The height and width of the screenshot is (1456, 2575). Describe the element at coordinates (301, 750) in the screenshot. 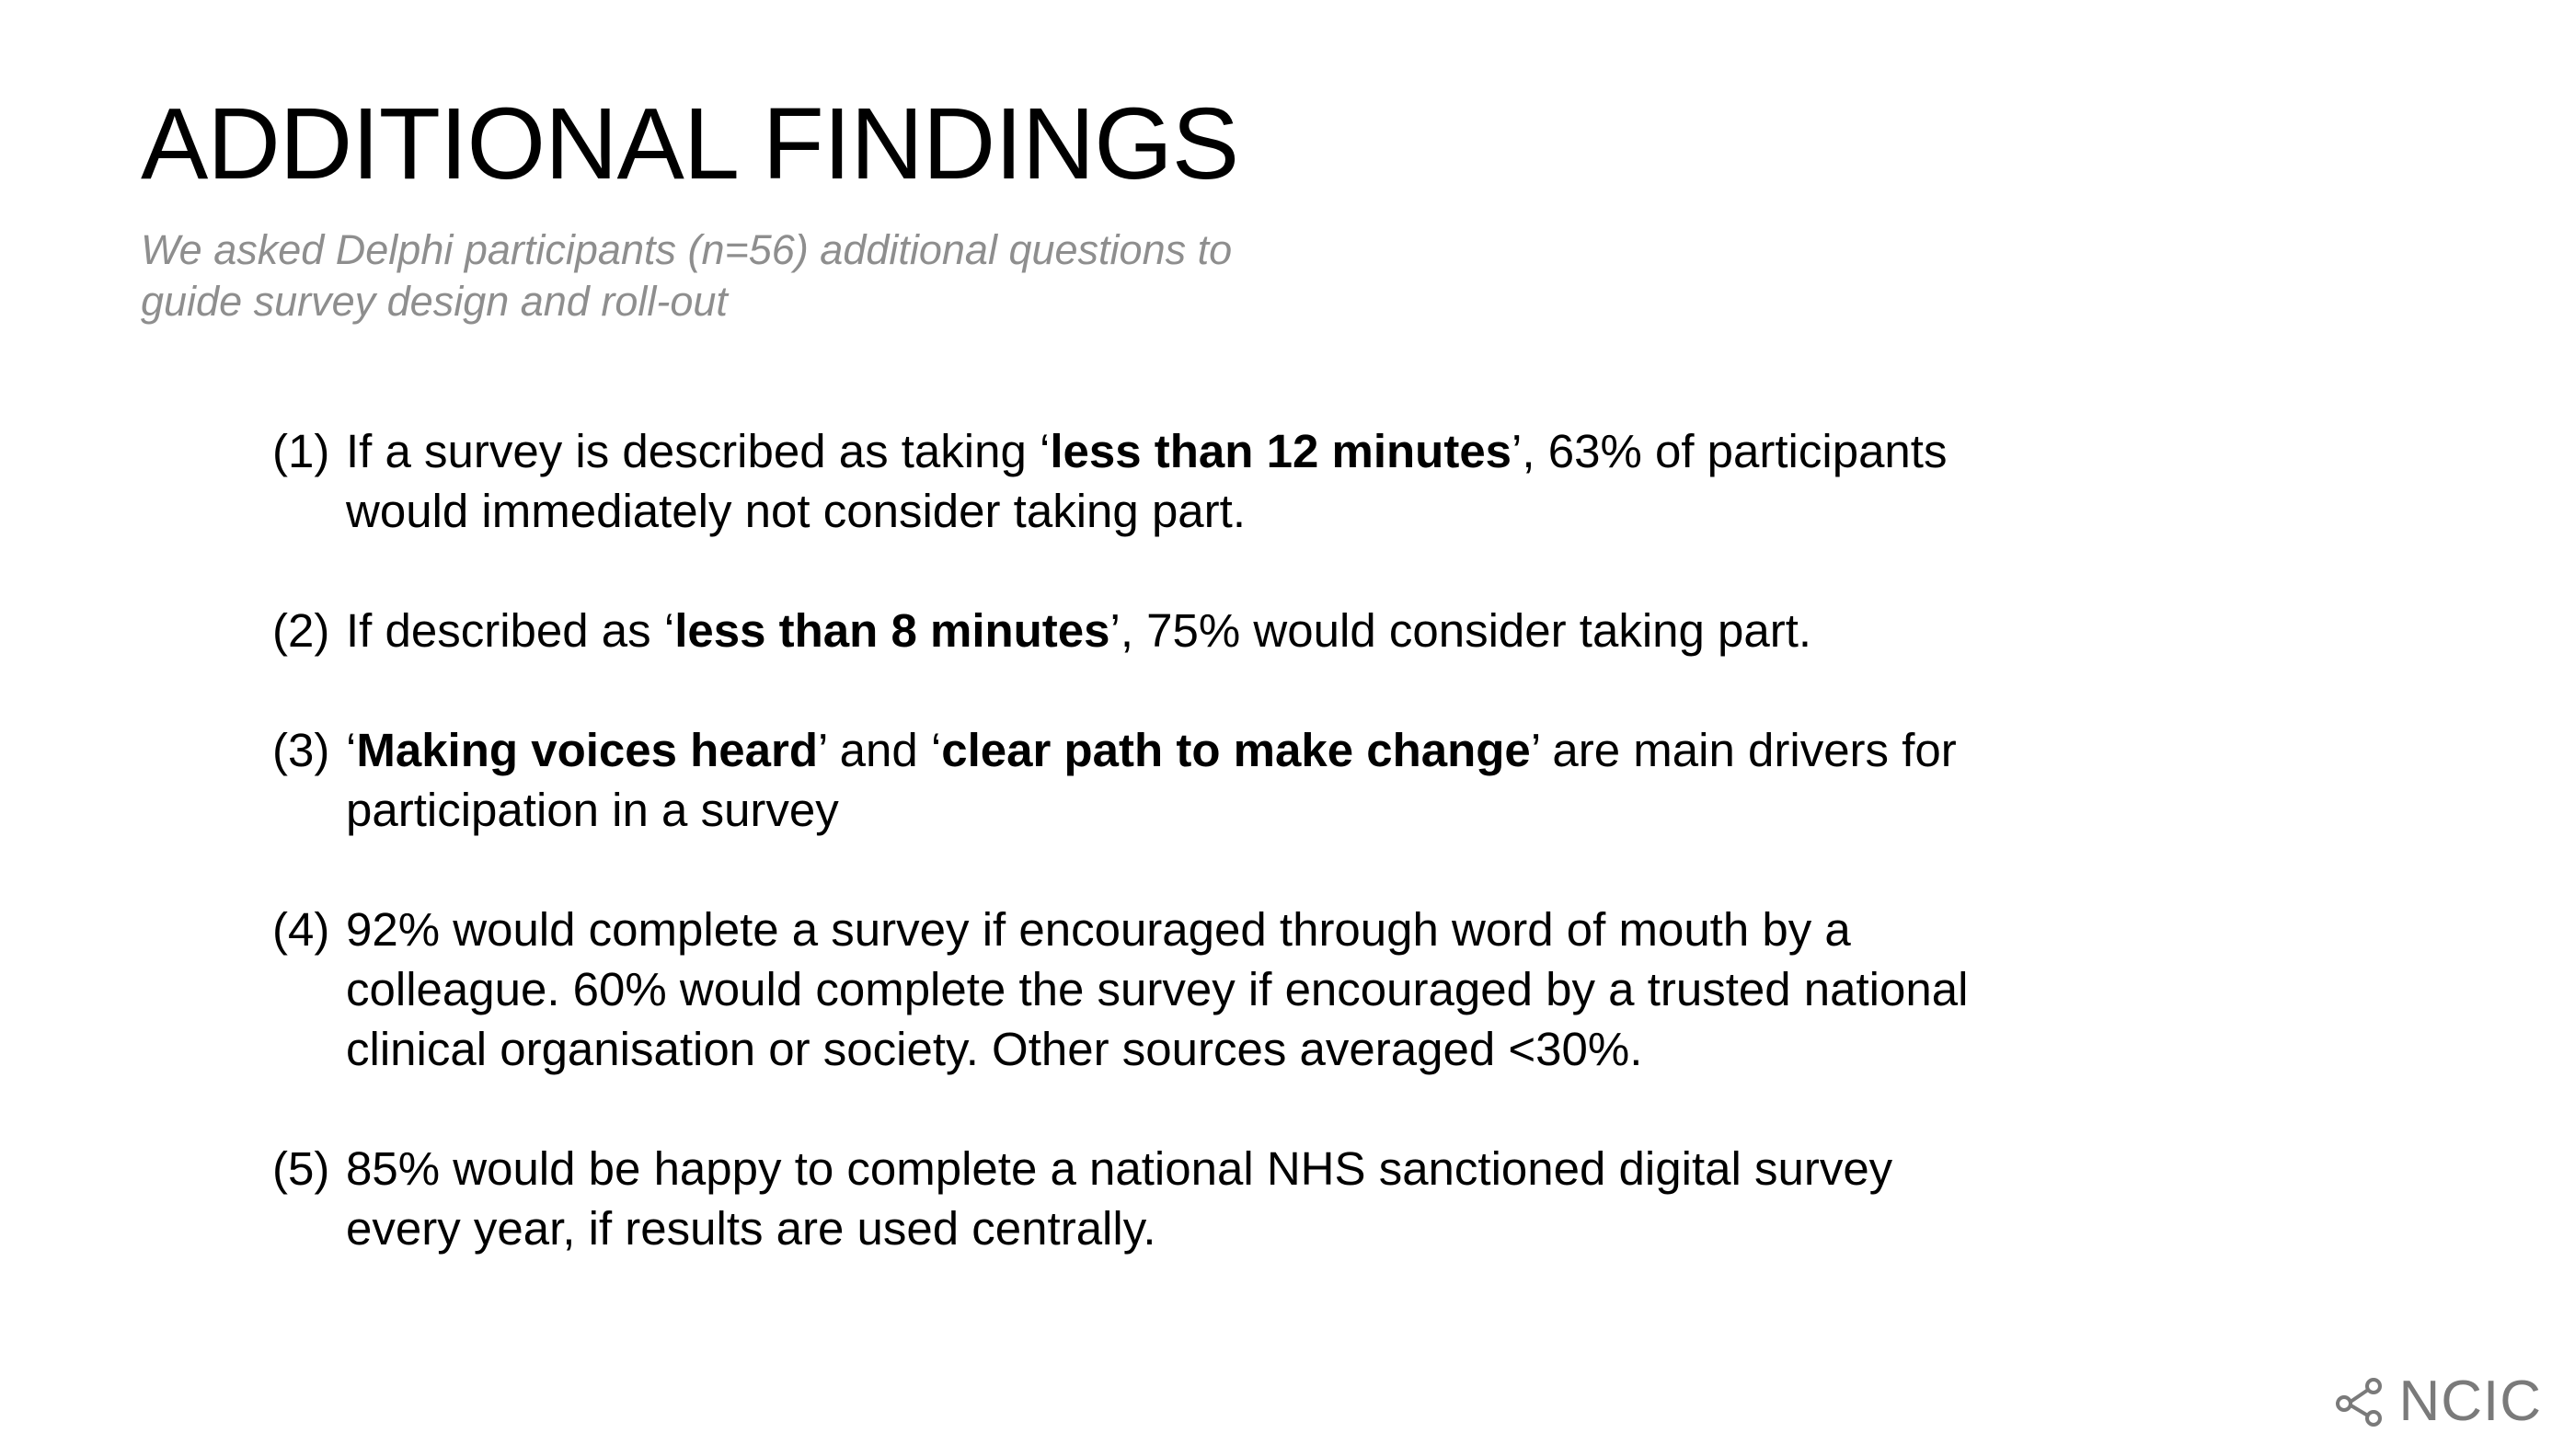

I see `finding-number: (3)` at that location.